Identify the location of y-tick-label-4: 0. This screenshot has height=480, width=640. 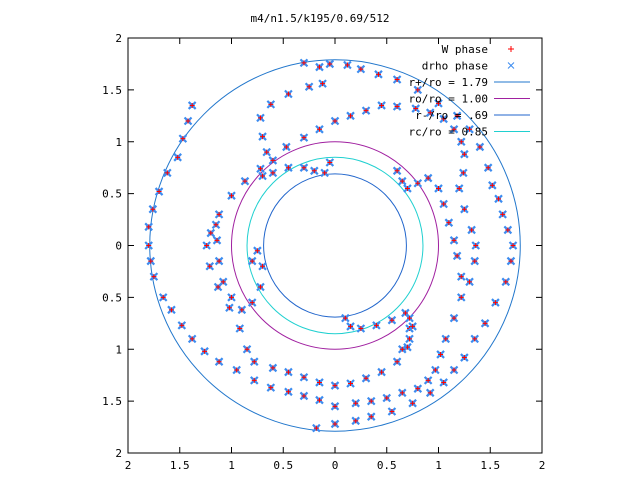
(118, 246).